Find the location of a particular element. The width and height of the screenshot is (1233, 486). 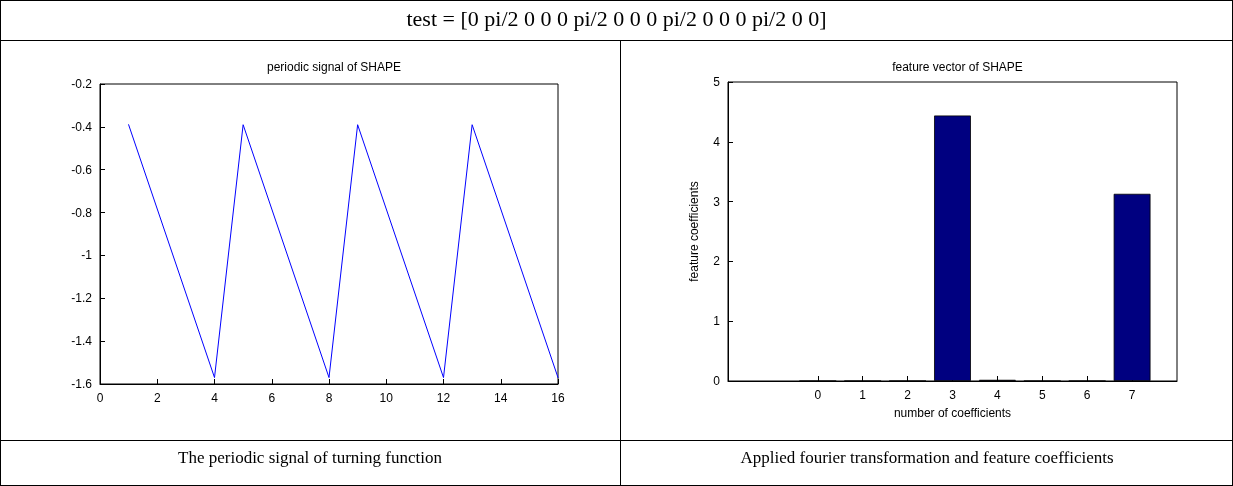

y-tick-label: -0.6 is located at coordinates (82, 169).